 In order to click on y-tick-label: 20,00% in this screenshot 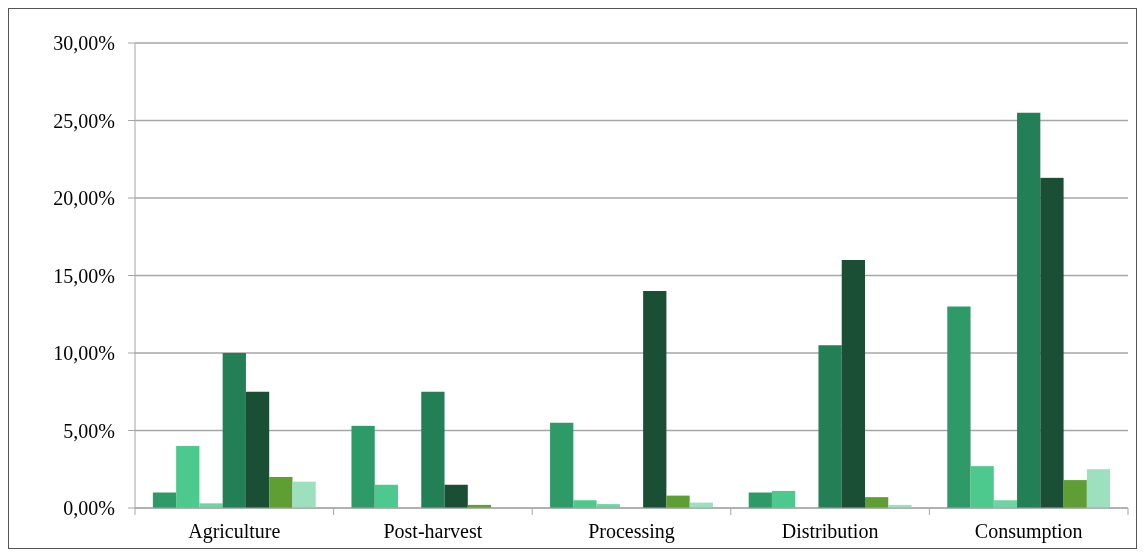, I will do `click(84, 198)`.